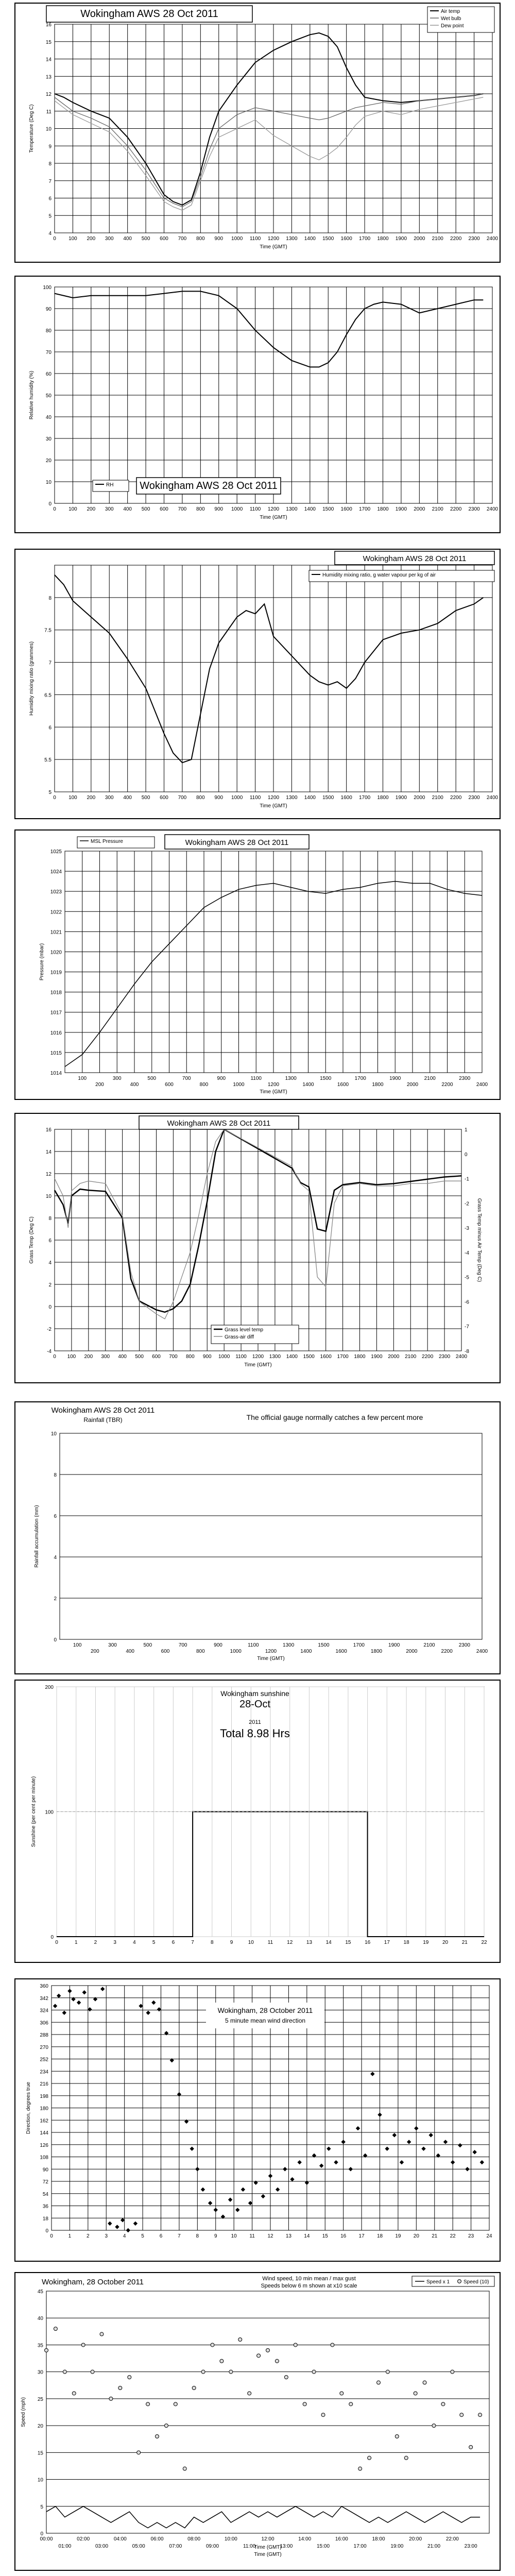  I want to click on x-tick-label: 500, so click(146, 239).